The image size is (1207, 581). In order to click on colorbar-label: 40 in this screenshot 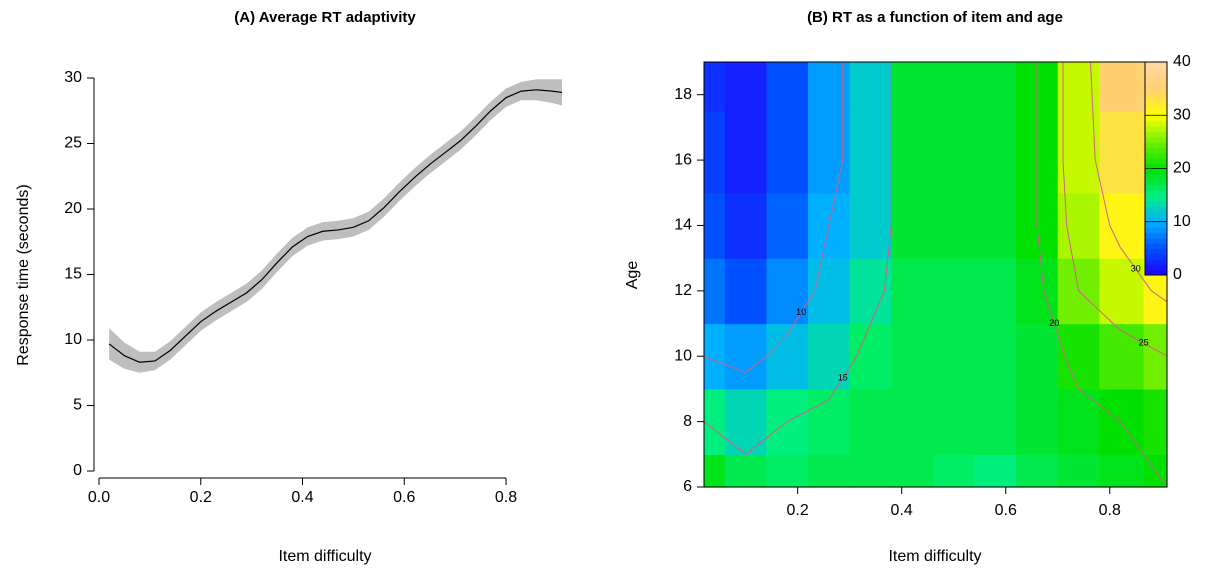, I will do `click(1182, 61)`.